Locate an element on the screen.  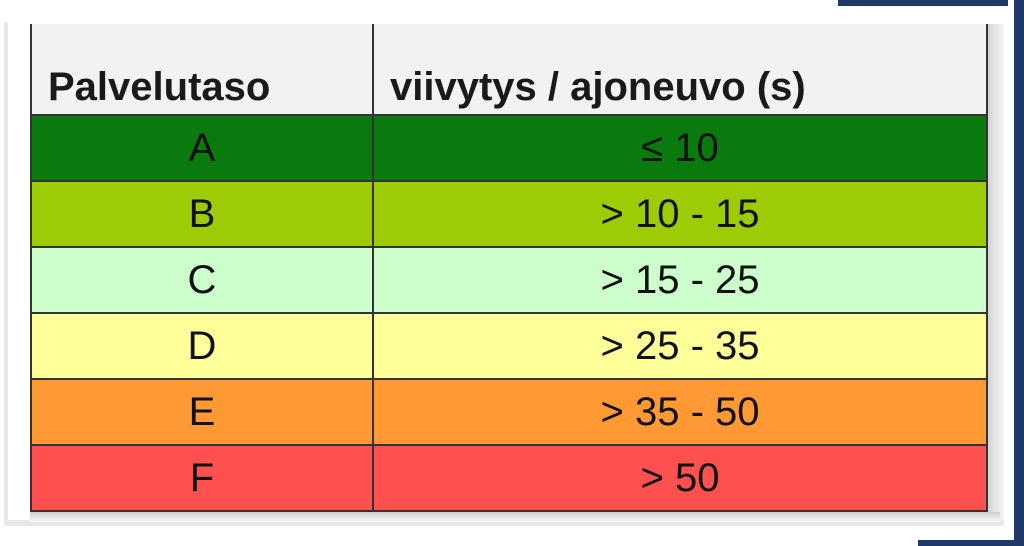
frame-edge-bottom is located at coordinates (504, 523).